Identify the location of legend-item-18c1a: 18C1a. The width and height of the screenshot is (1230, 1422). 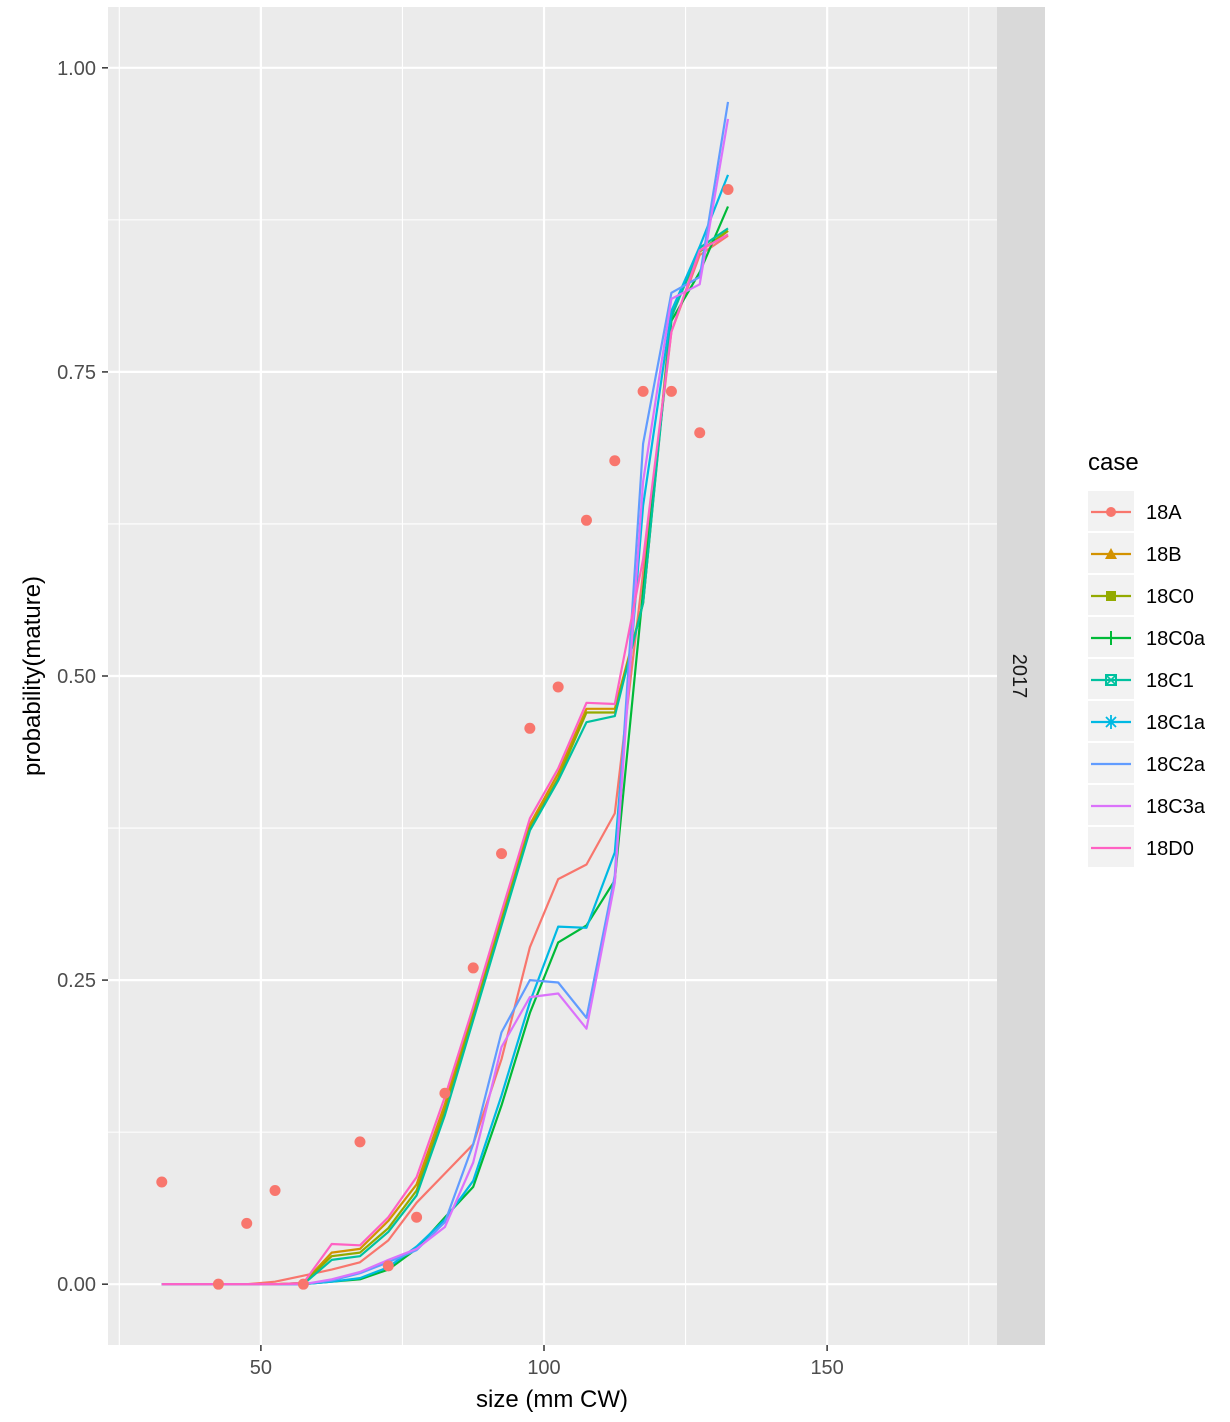
(1147, 721).